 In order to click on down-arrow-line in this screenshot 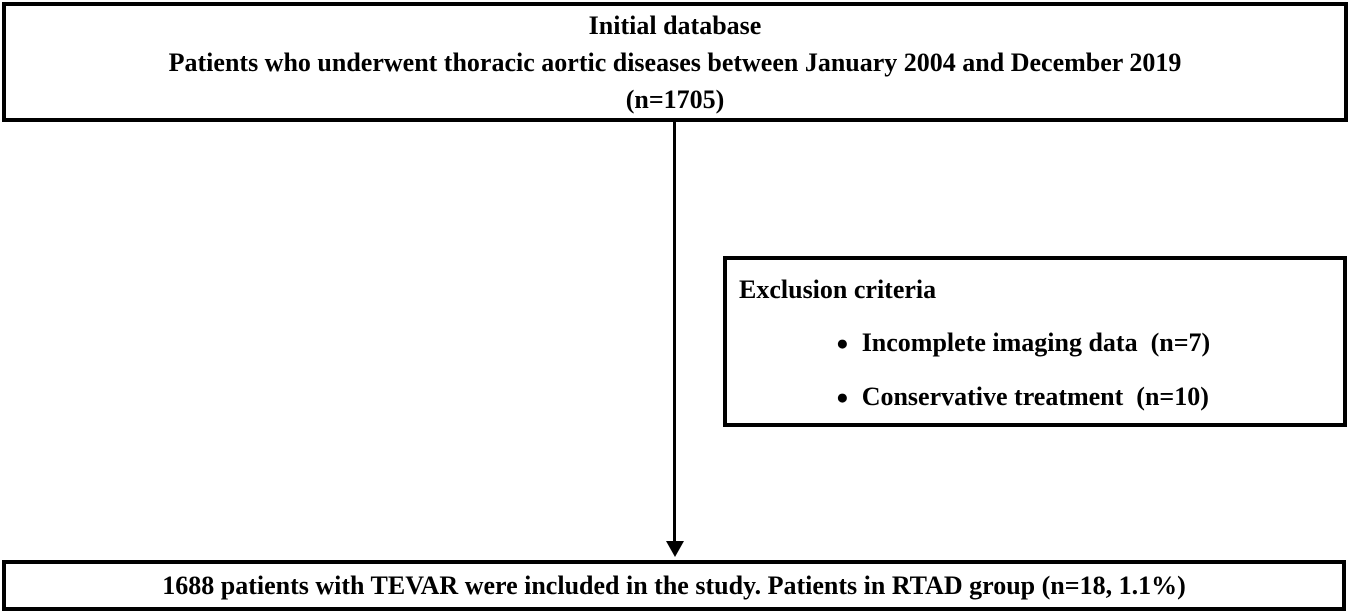, I will do `click(674, 332)`.